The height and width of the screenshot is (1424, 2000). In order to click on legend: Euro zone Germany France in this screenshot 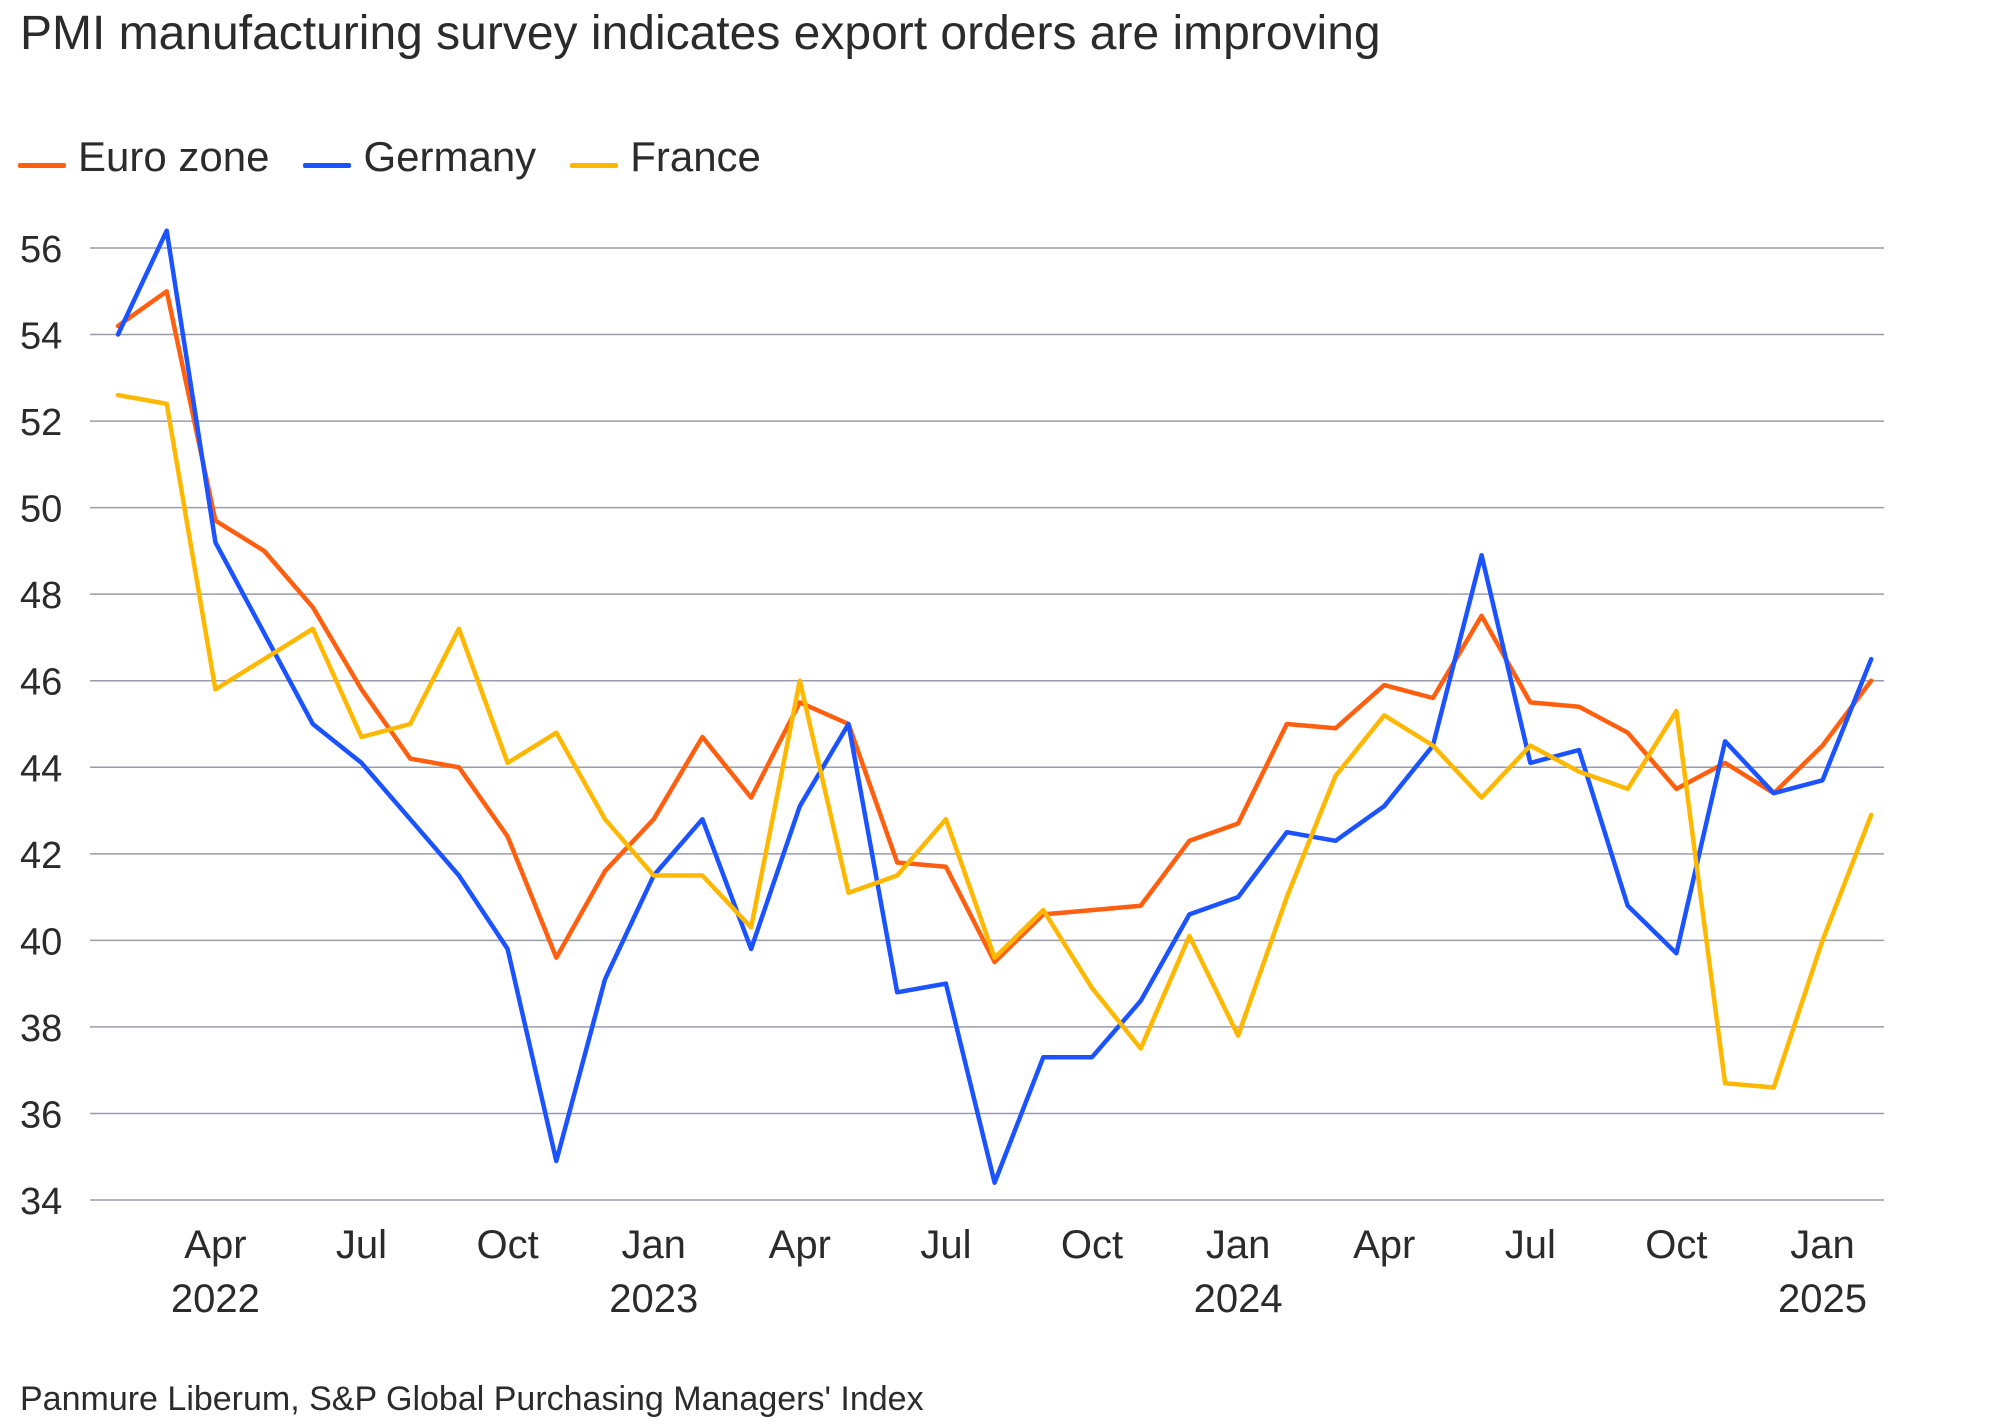, I will do `click(406, 157)`.